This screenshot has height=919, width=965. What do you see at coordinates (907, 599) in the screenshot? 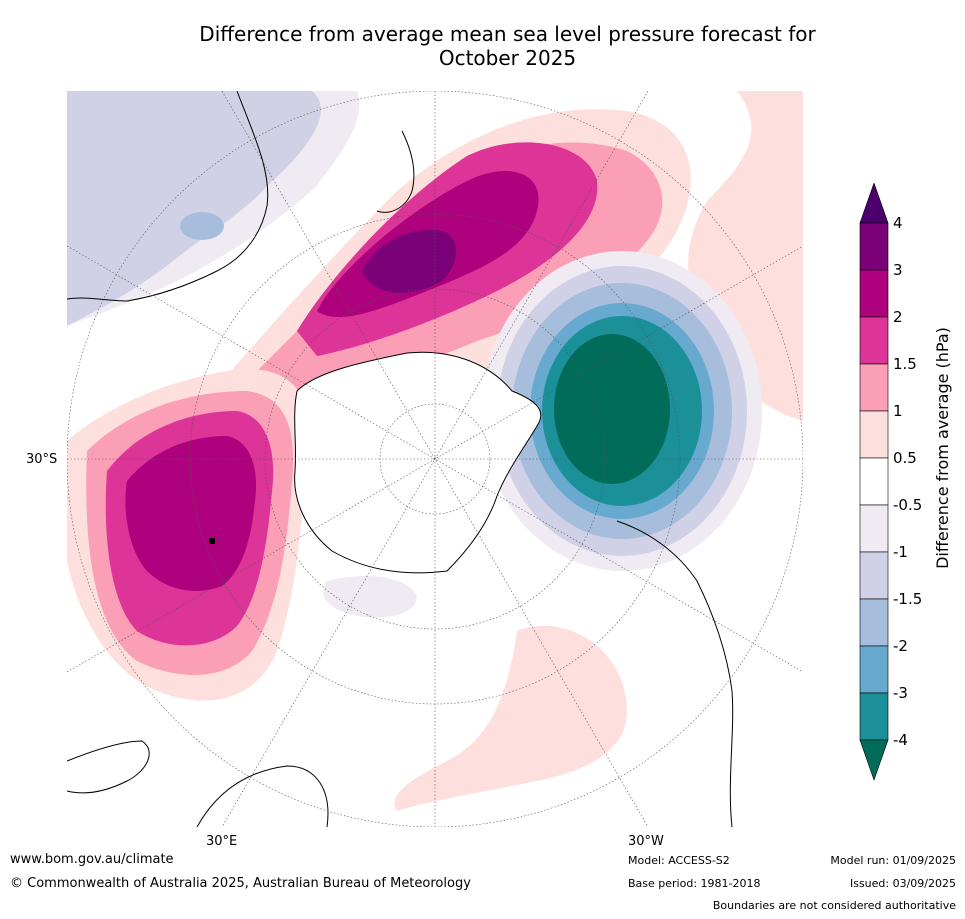
I see `colorbar-tick-label: -1.5` at bounding box center [907, 599].